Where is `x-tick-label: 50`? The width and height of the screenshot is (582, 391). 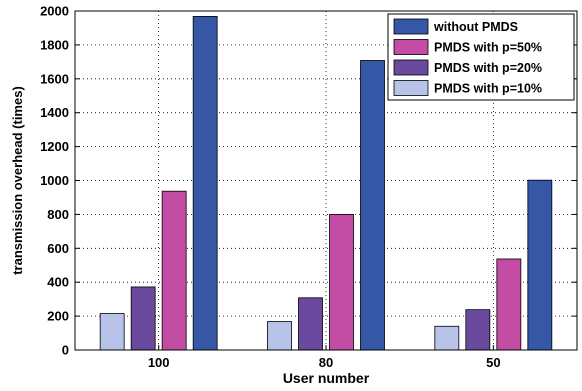 x-tick-label: 50 is located at coordinates (493, 362).